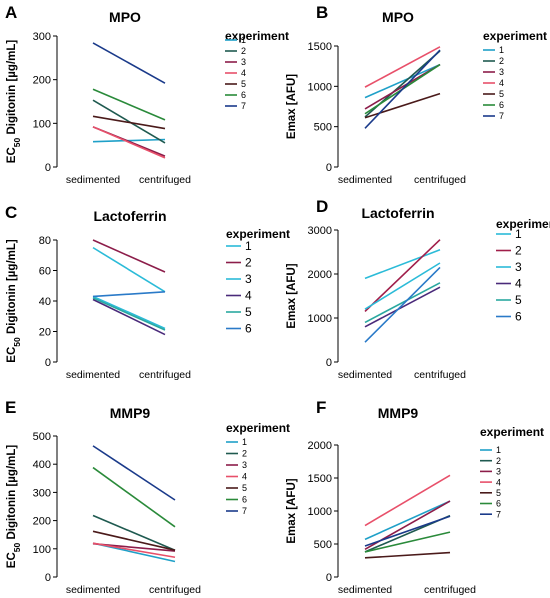  Describe the element at coordinates (322, 206) in the screenshot. I see `panel-label: D` at that location.